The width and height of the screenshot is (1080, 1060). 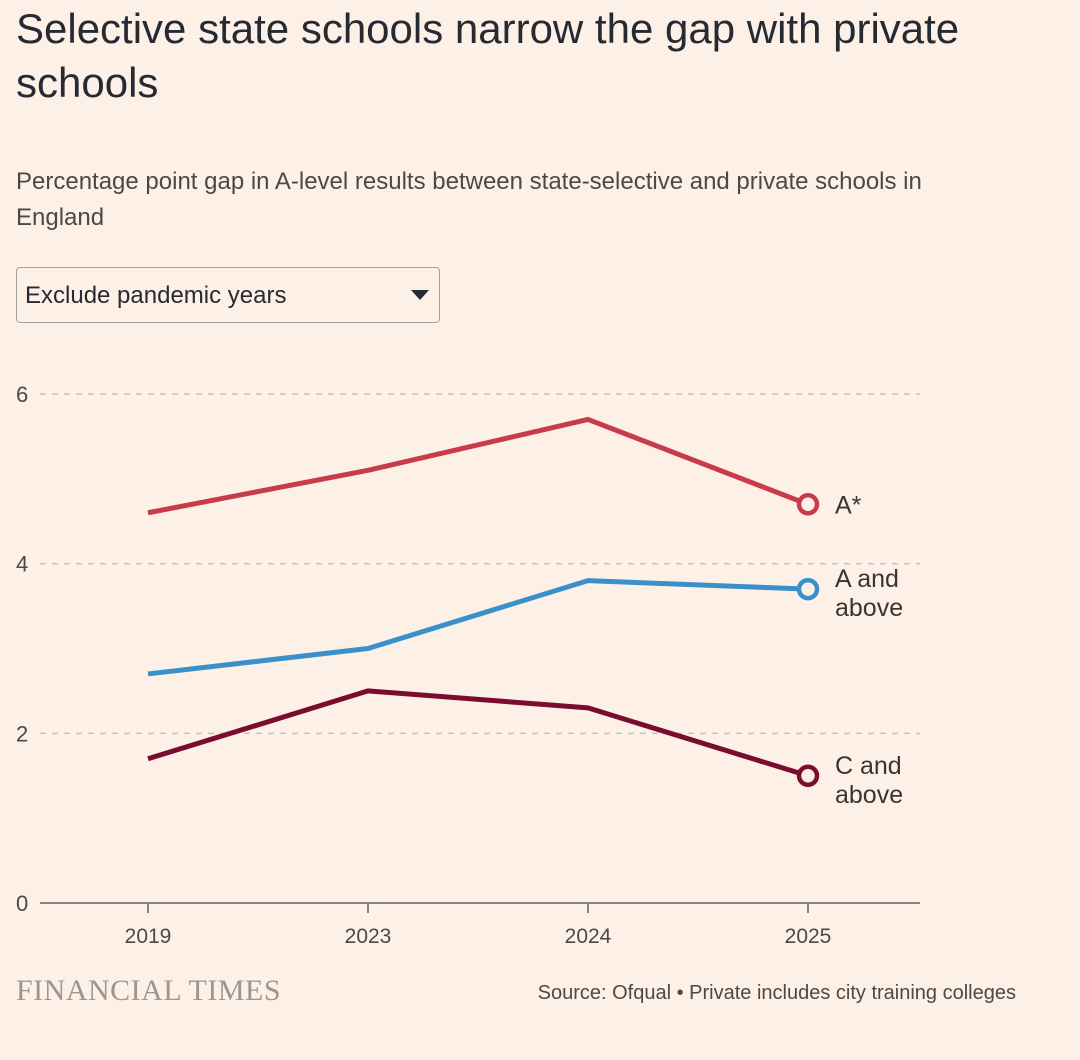 What do you see at coordinates (420, 295) in the screenshot?
I see `triangle-down-icon` at bounding box center [420, 295].